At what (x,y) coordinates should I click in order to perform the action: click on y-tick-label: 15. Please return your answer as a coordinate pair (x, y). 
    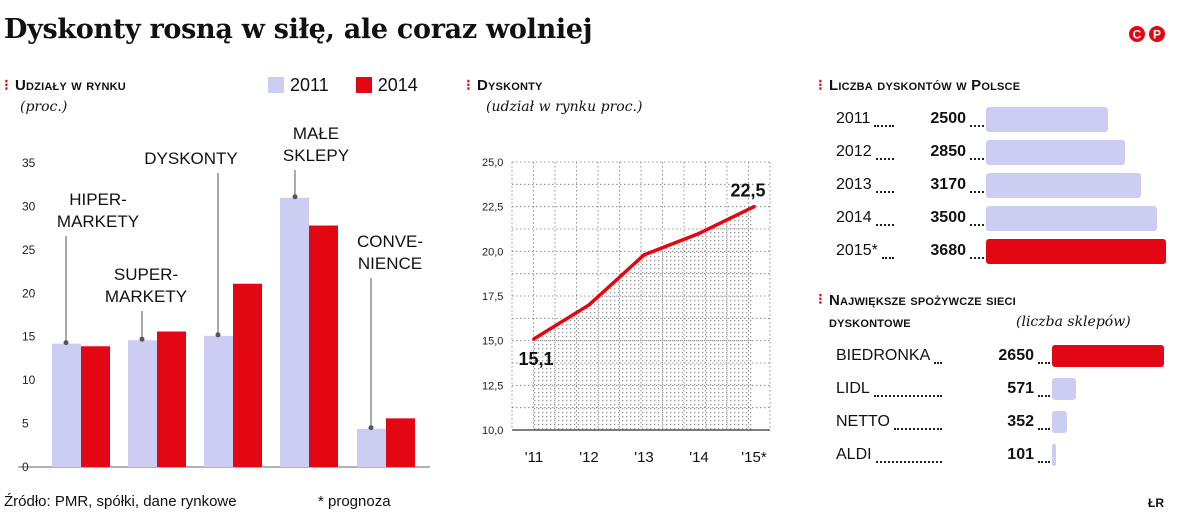
    Looking at the image, I should click on (29, 337).